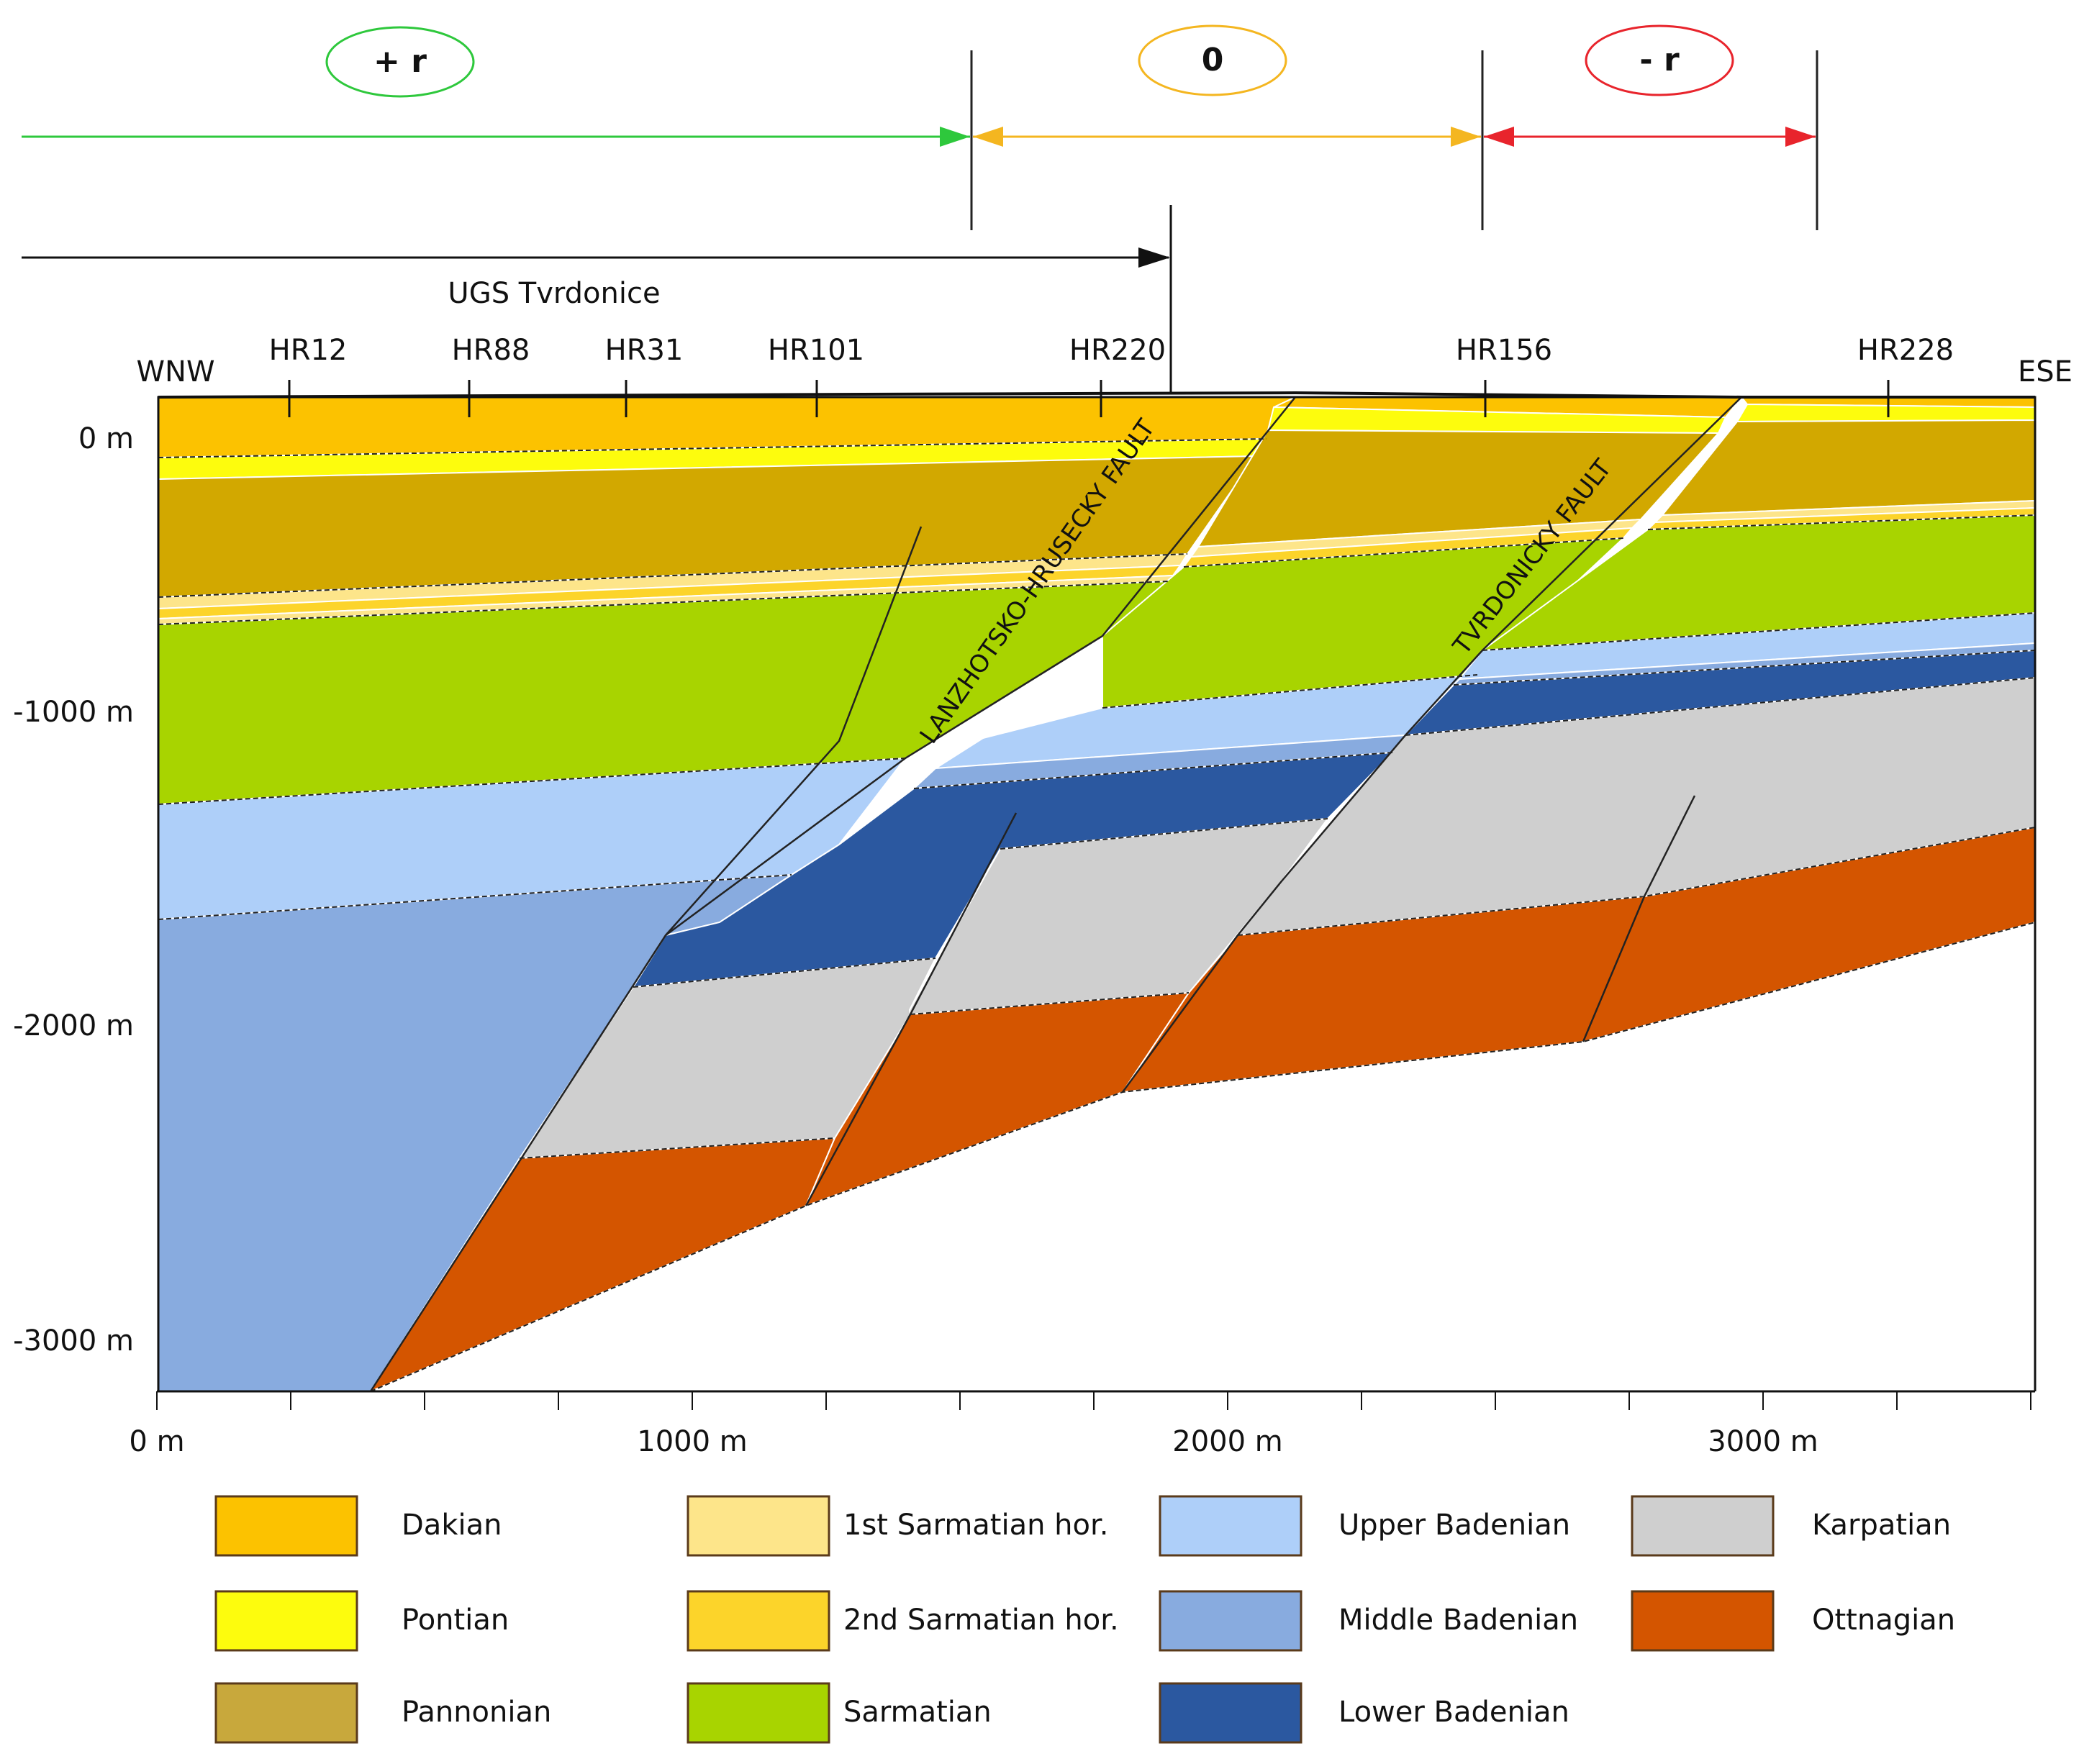  I want to click on zone-neutral-label: 0, so click(1213, 60).